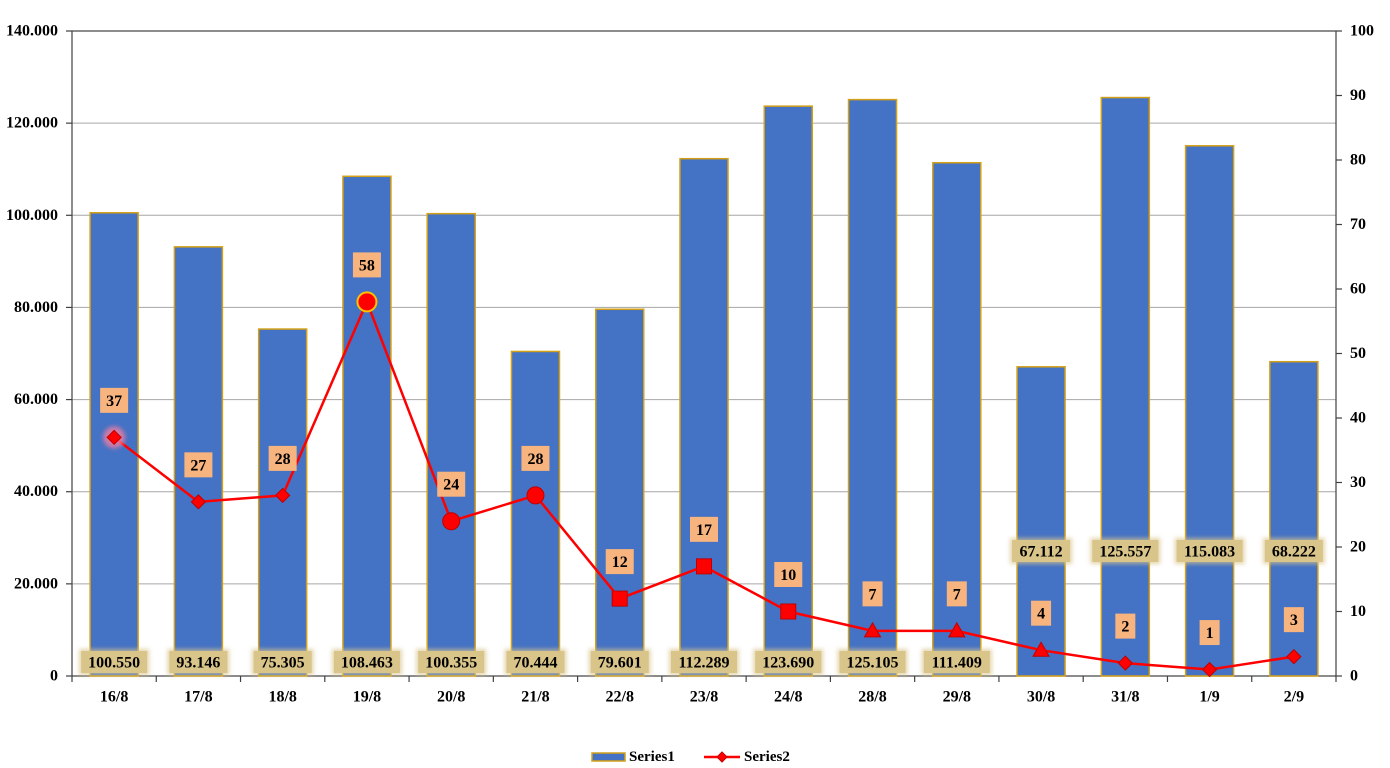  I want to click on point-label-2-9: 3, so click(1293, 620).